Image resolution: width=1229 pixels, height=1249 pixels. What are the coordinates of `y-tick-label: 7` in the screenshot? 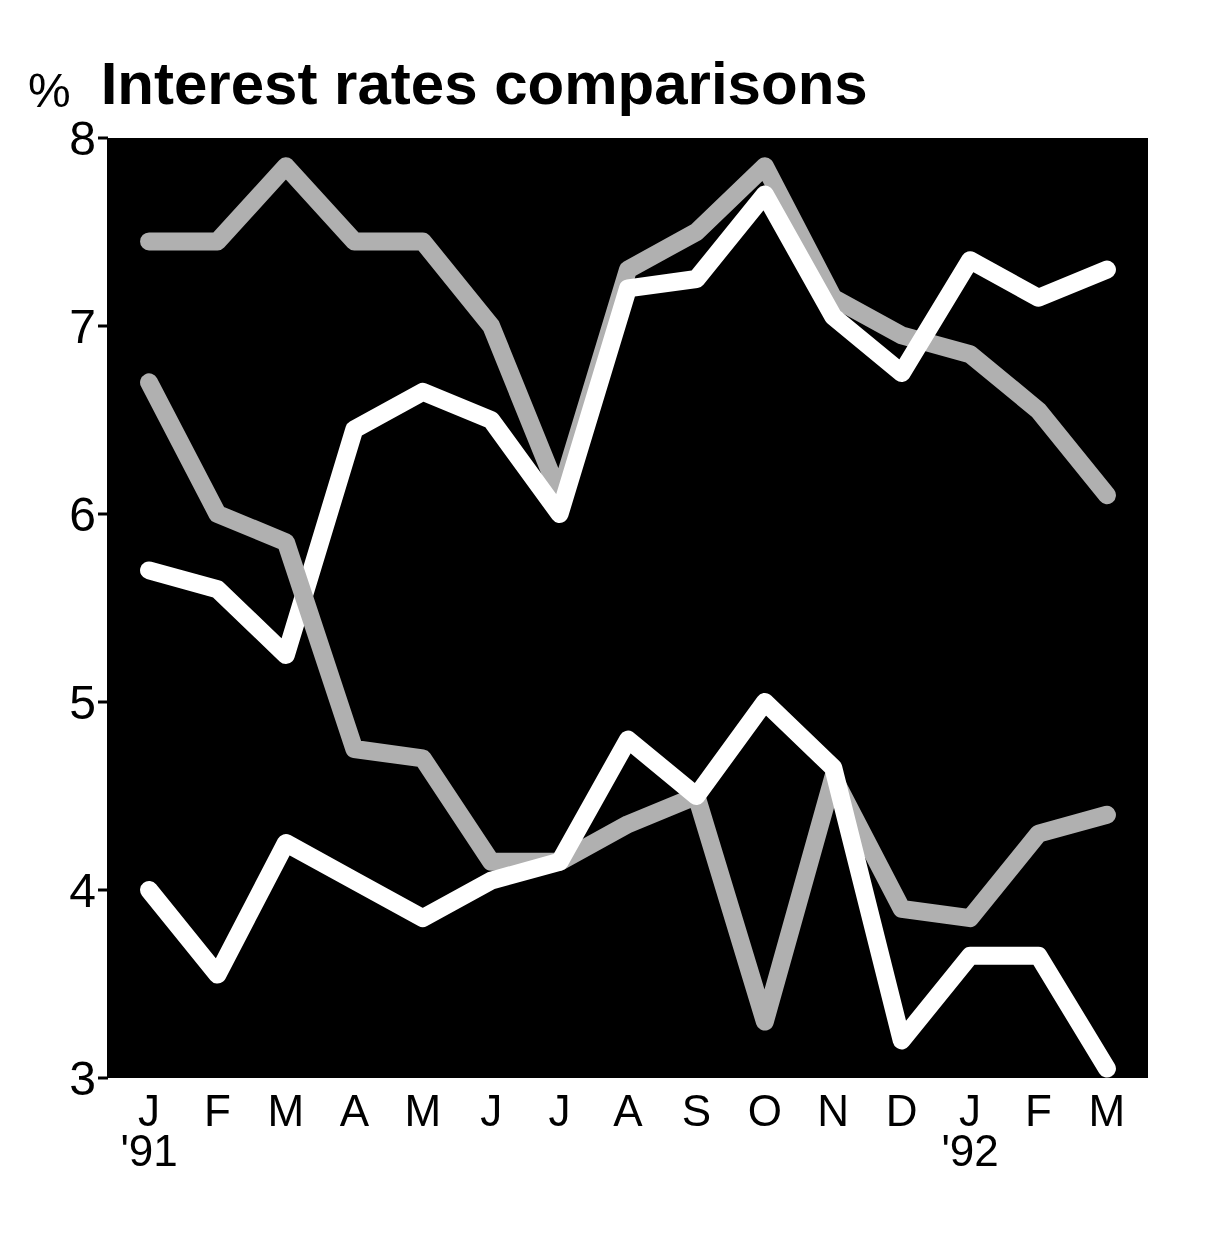 It's located at (82, 327).